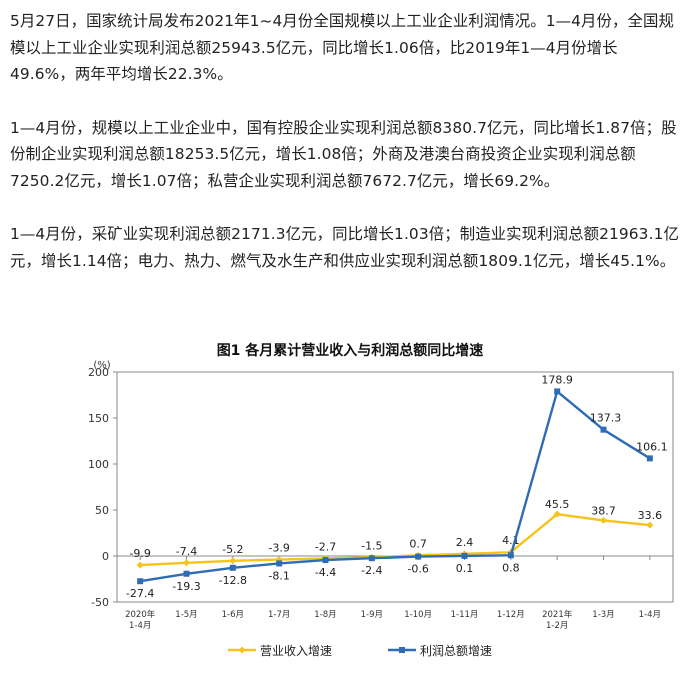 The width and height of the screenshot is (685, 694). I want to click on y-tick-label: -50, so click(100, 602).